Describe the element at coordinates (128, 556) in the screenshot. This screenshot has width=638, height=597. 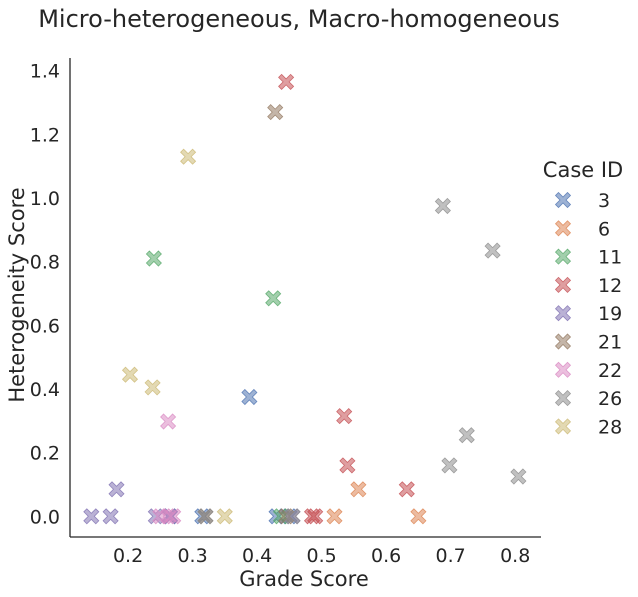
I see `x-tick-label: 0.2` at that location.